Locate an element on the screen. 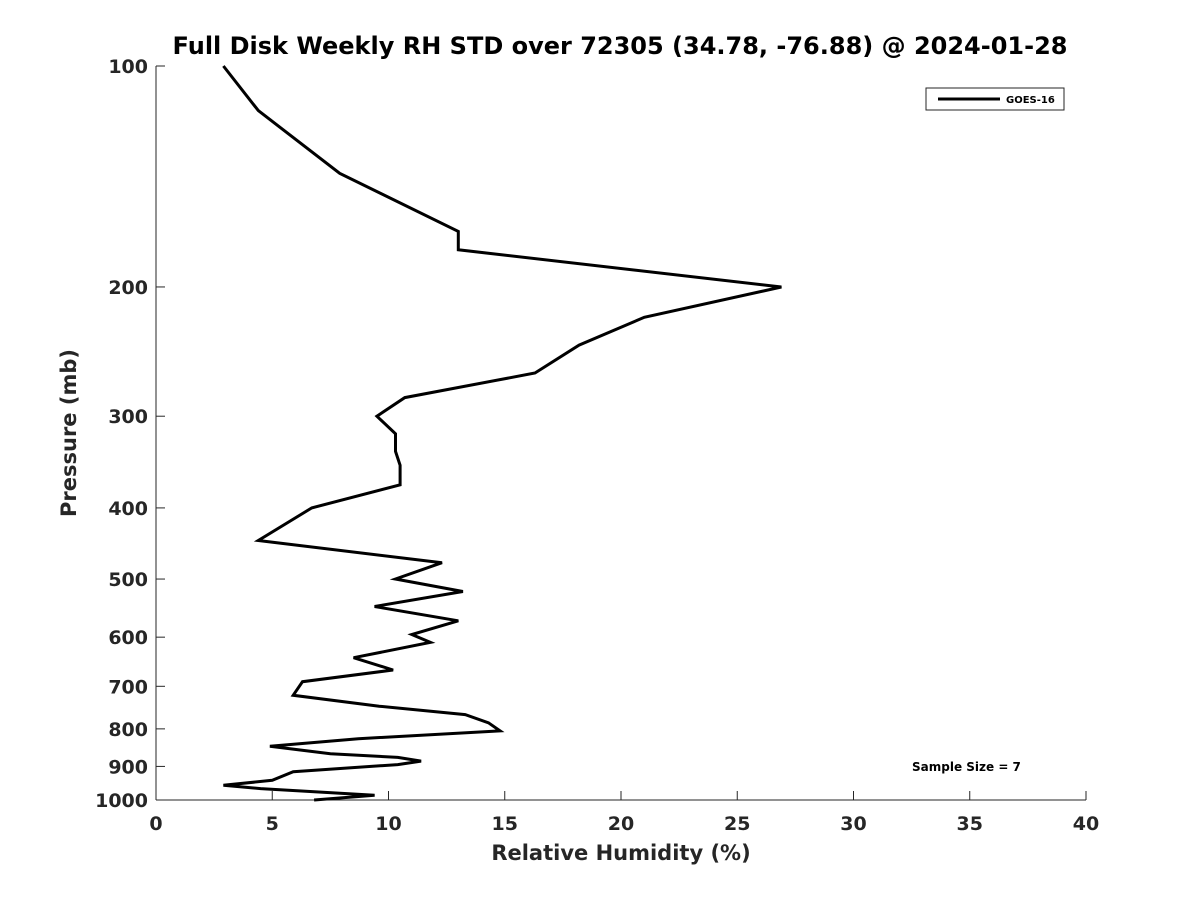  x-tick-label: 35 is located at coordinates (970, 824).